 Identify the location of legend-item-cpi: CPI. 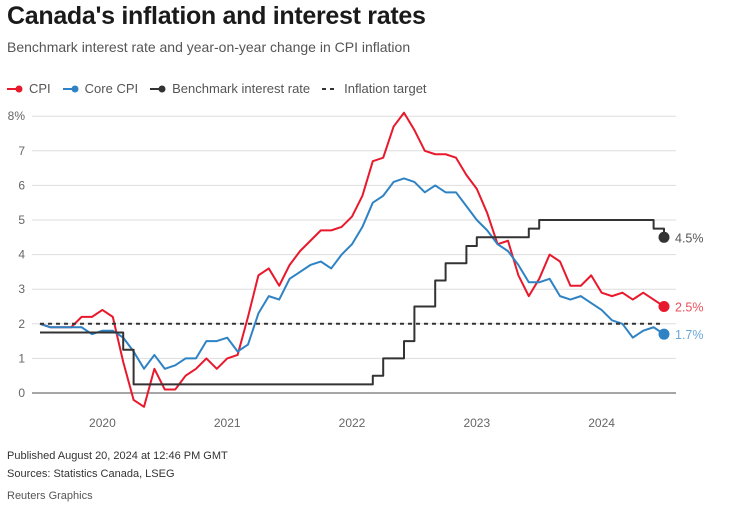
(29, 88).